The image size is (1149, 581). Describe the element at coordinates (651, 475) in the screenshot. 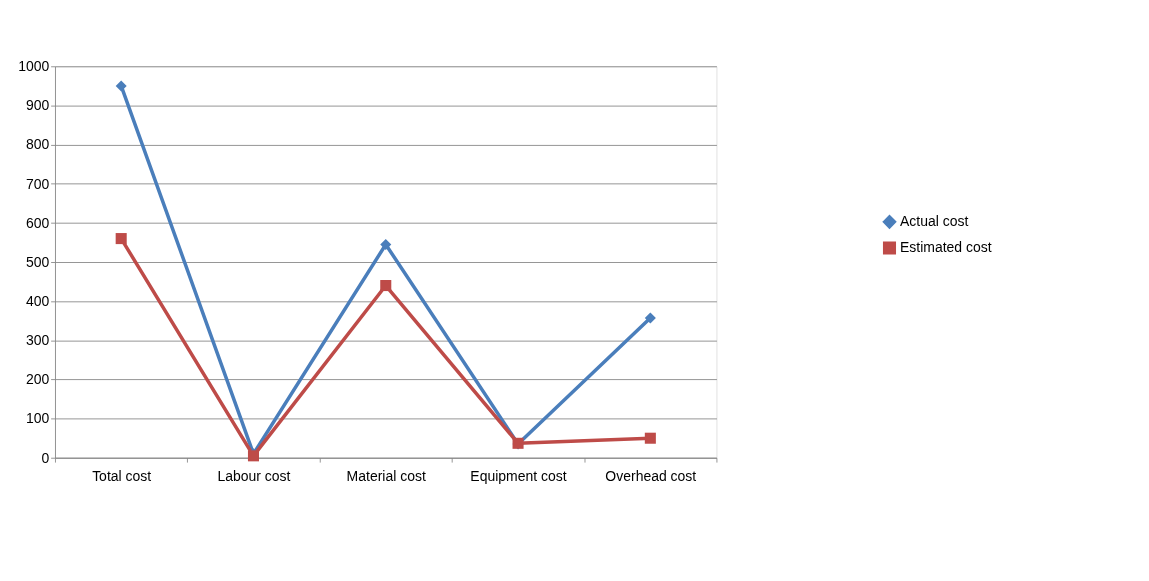

I see `x-tick-label: Overhead cost` at that location.